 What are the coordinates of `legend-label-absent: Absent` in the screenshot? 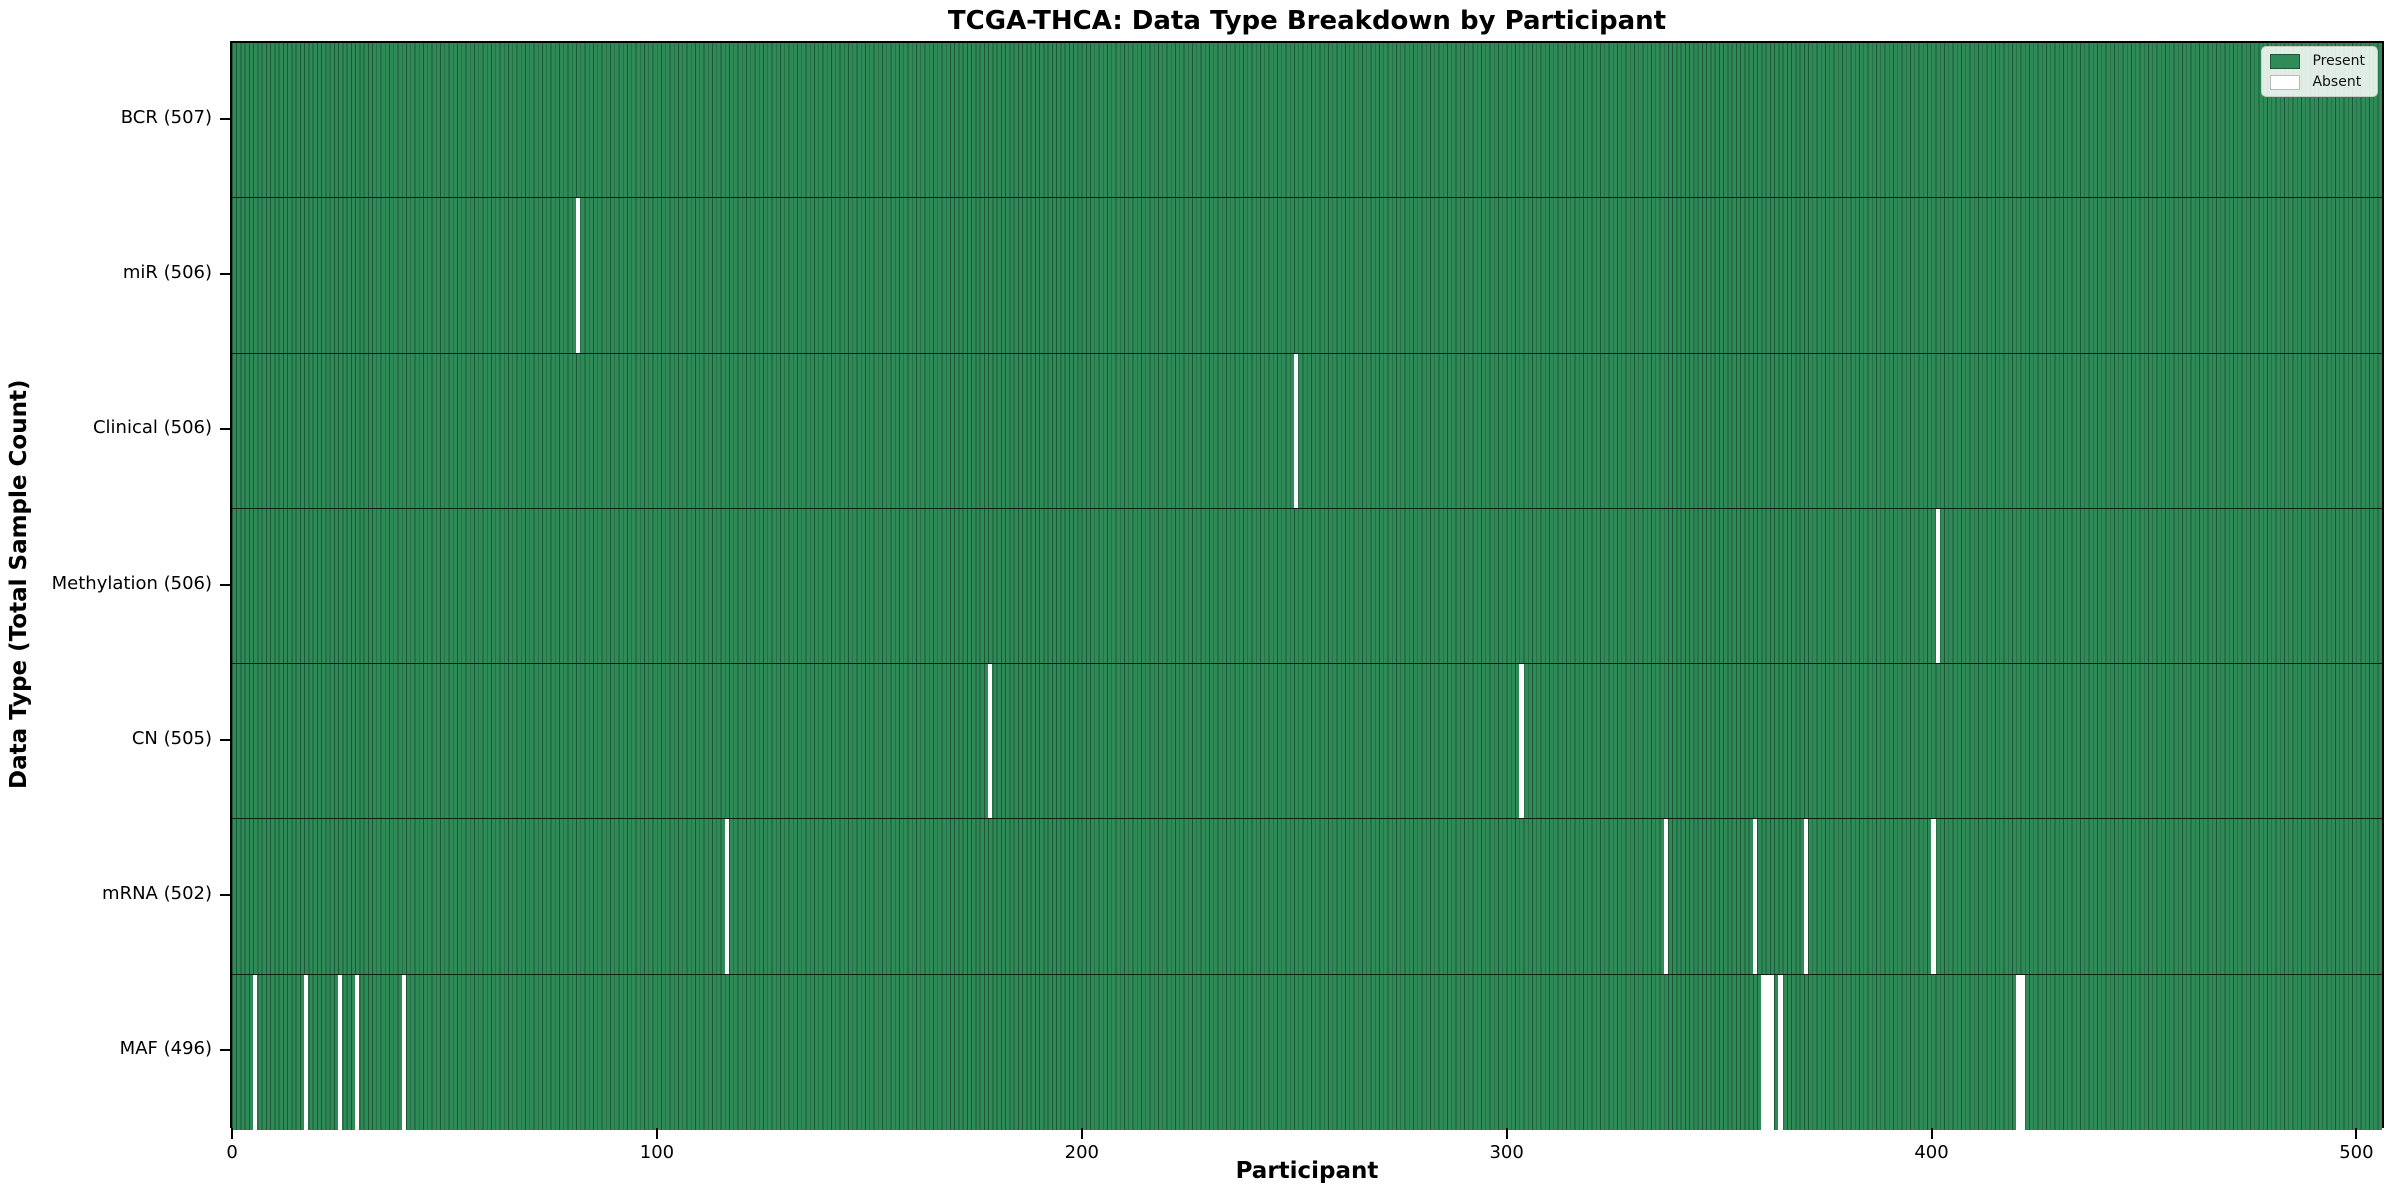 It's located at (2337, 82).